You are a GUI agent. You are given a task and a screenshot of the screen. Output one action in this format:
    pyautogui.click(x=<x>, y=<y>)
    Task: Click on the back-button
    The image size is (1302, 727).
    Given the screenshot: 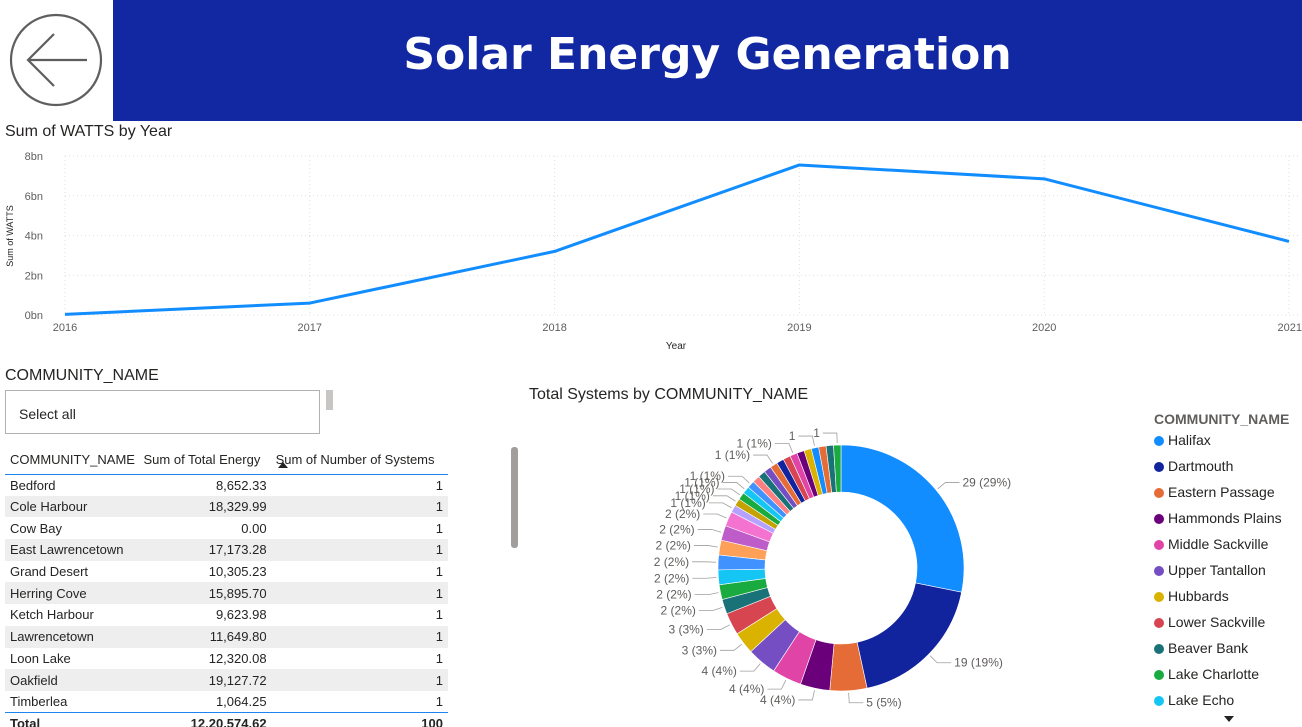 What is the action you would take?
    pyautogui.click(x=56, y=60)
    